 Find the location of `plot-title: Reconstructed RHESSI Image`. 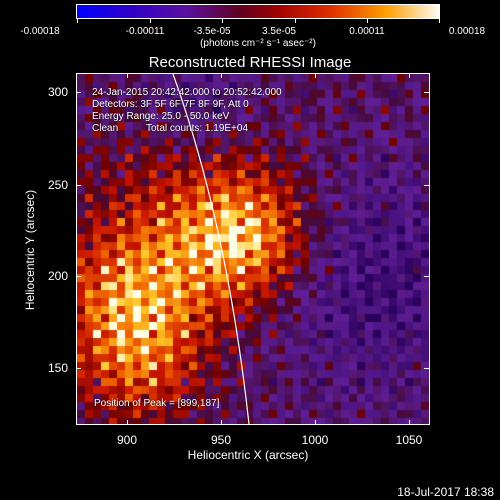

plot-title: Reconstructed RHESSI Image is located at coordinates (250, 62).